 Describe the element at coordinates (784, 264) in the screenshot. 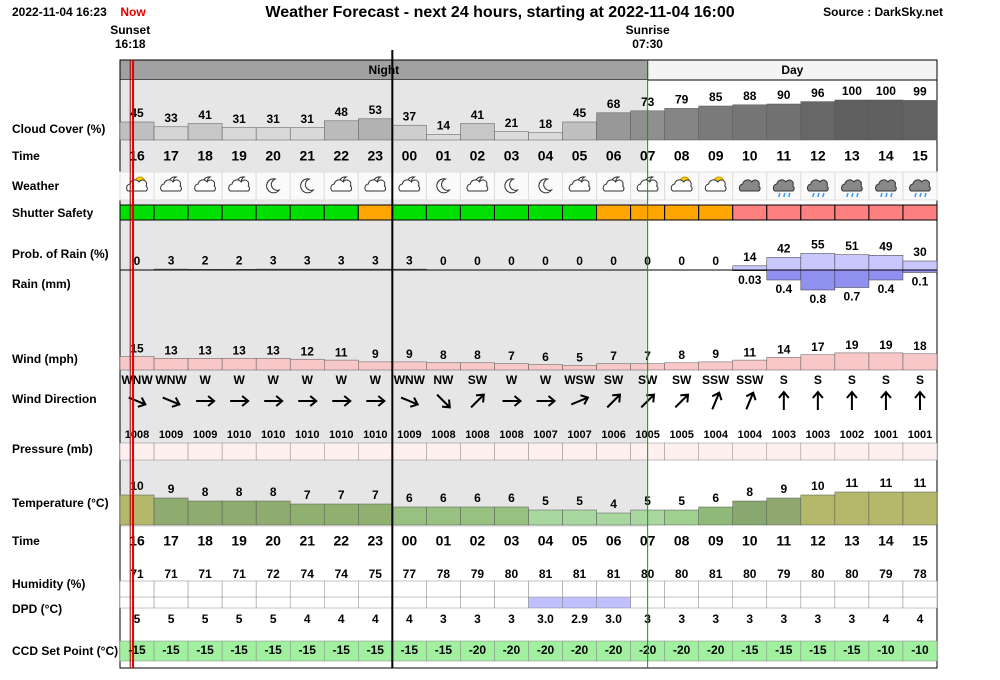

I see `rain-prob-bar` at that location.